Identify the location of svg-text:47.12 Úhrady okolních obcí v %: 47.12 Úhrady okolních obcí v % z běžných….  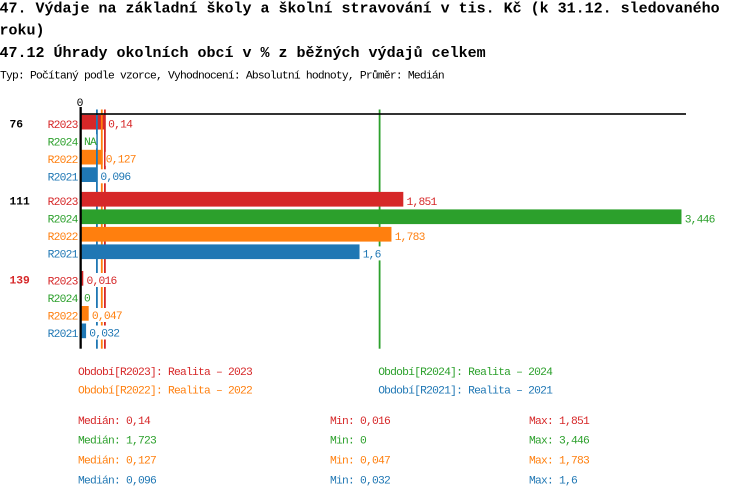
(243, 53).